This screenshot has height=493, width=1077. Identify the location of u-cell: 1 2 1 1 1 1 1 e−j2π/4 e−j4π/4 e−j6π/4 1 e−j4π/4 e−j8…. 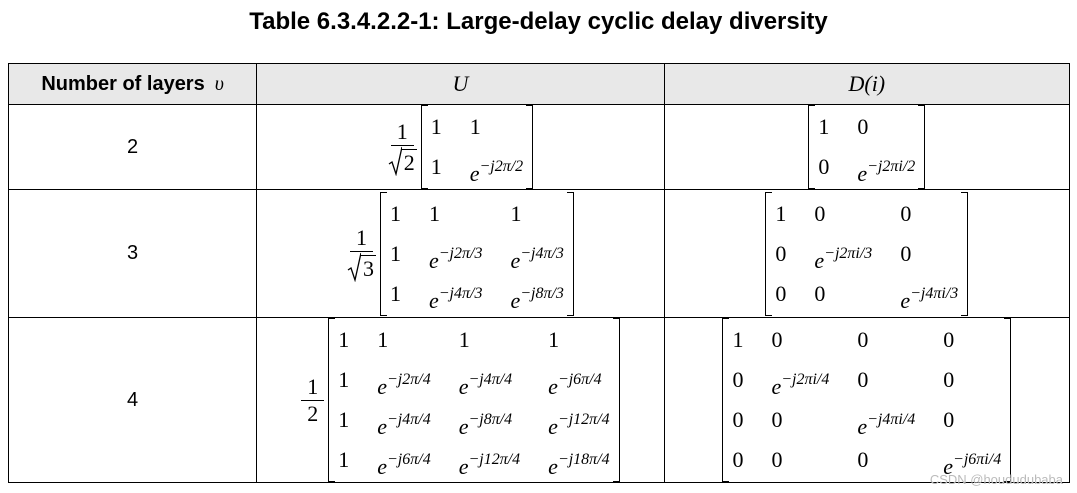
(460, 400).